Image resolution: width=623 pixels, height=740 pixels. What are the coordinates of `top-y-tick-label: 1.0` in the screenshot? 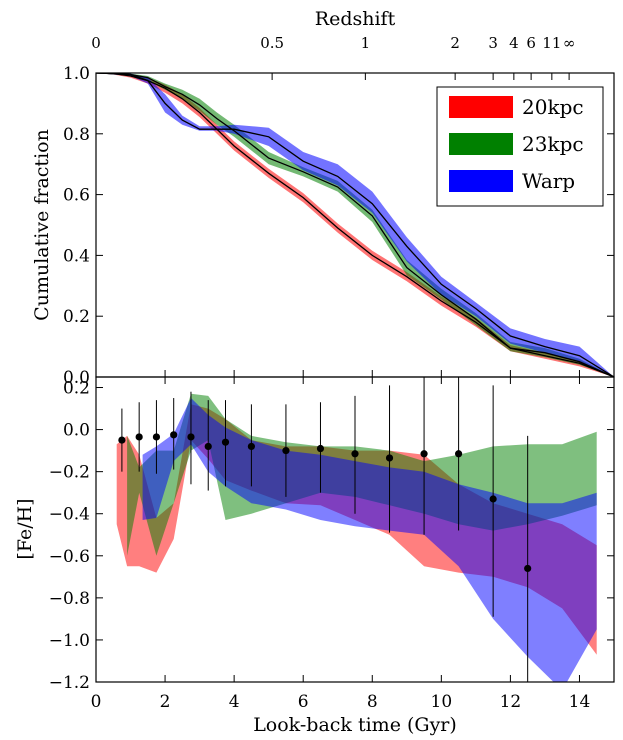 It's located at (76, 74).